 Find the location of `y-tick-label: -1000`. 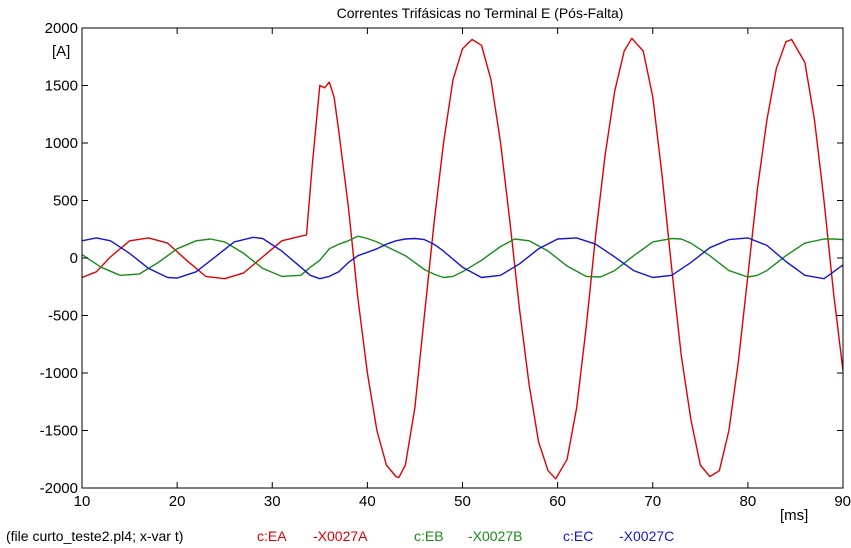

y-tick-label: -1000 is located at coordinates (59, 373).